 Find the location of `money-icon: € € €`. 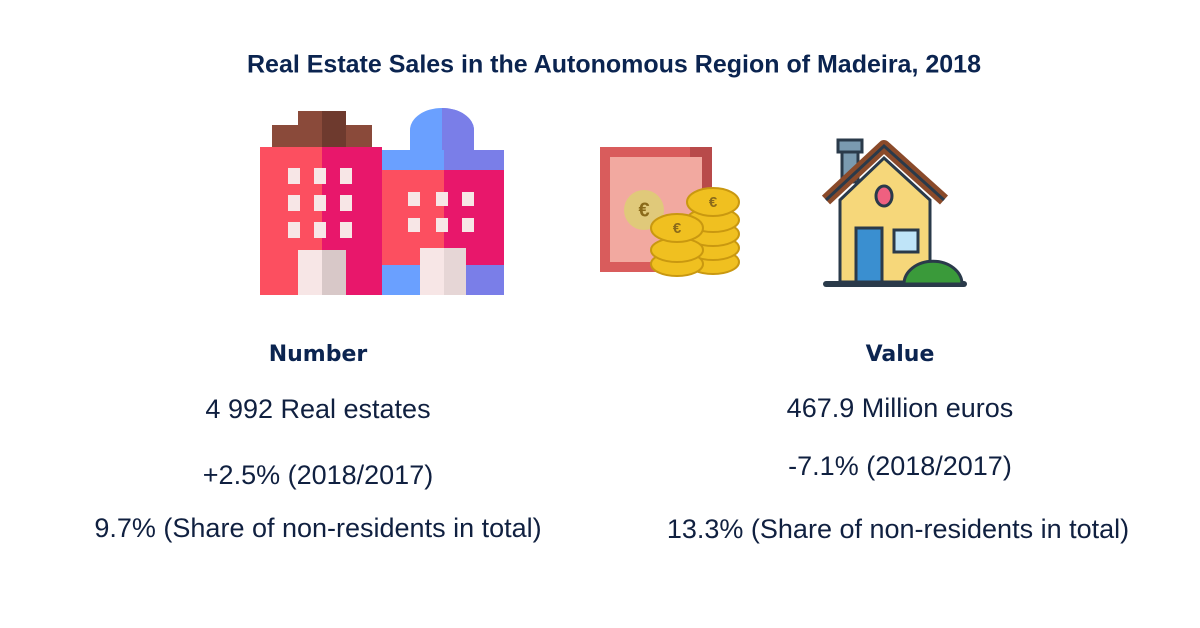

money-icon: € € € is located at coordinates (670, 212).